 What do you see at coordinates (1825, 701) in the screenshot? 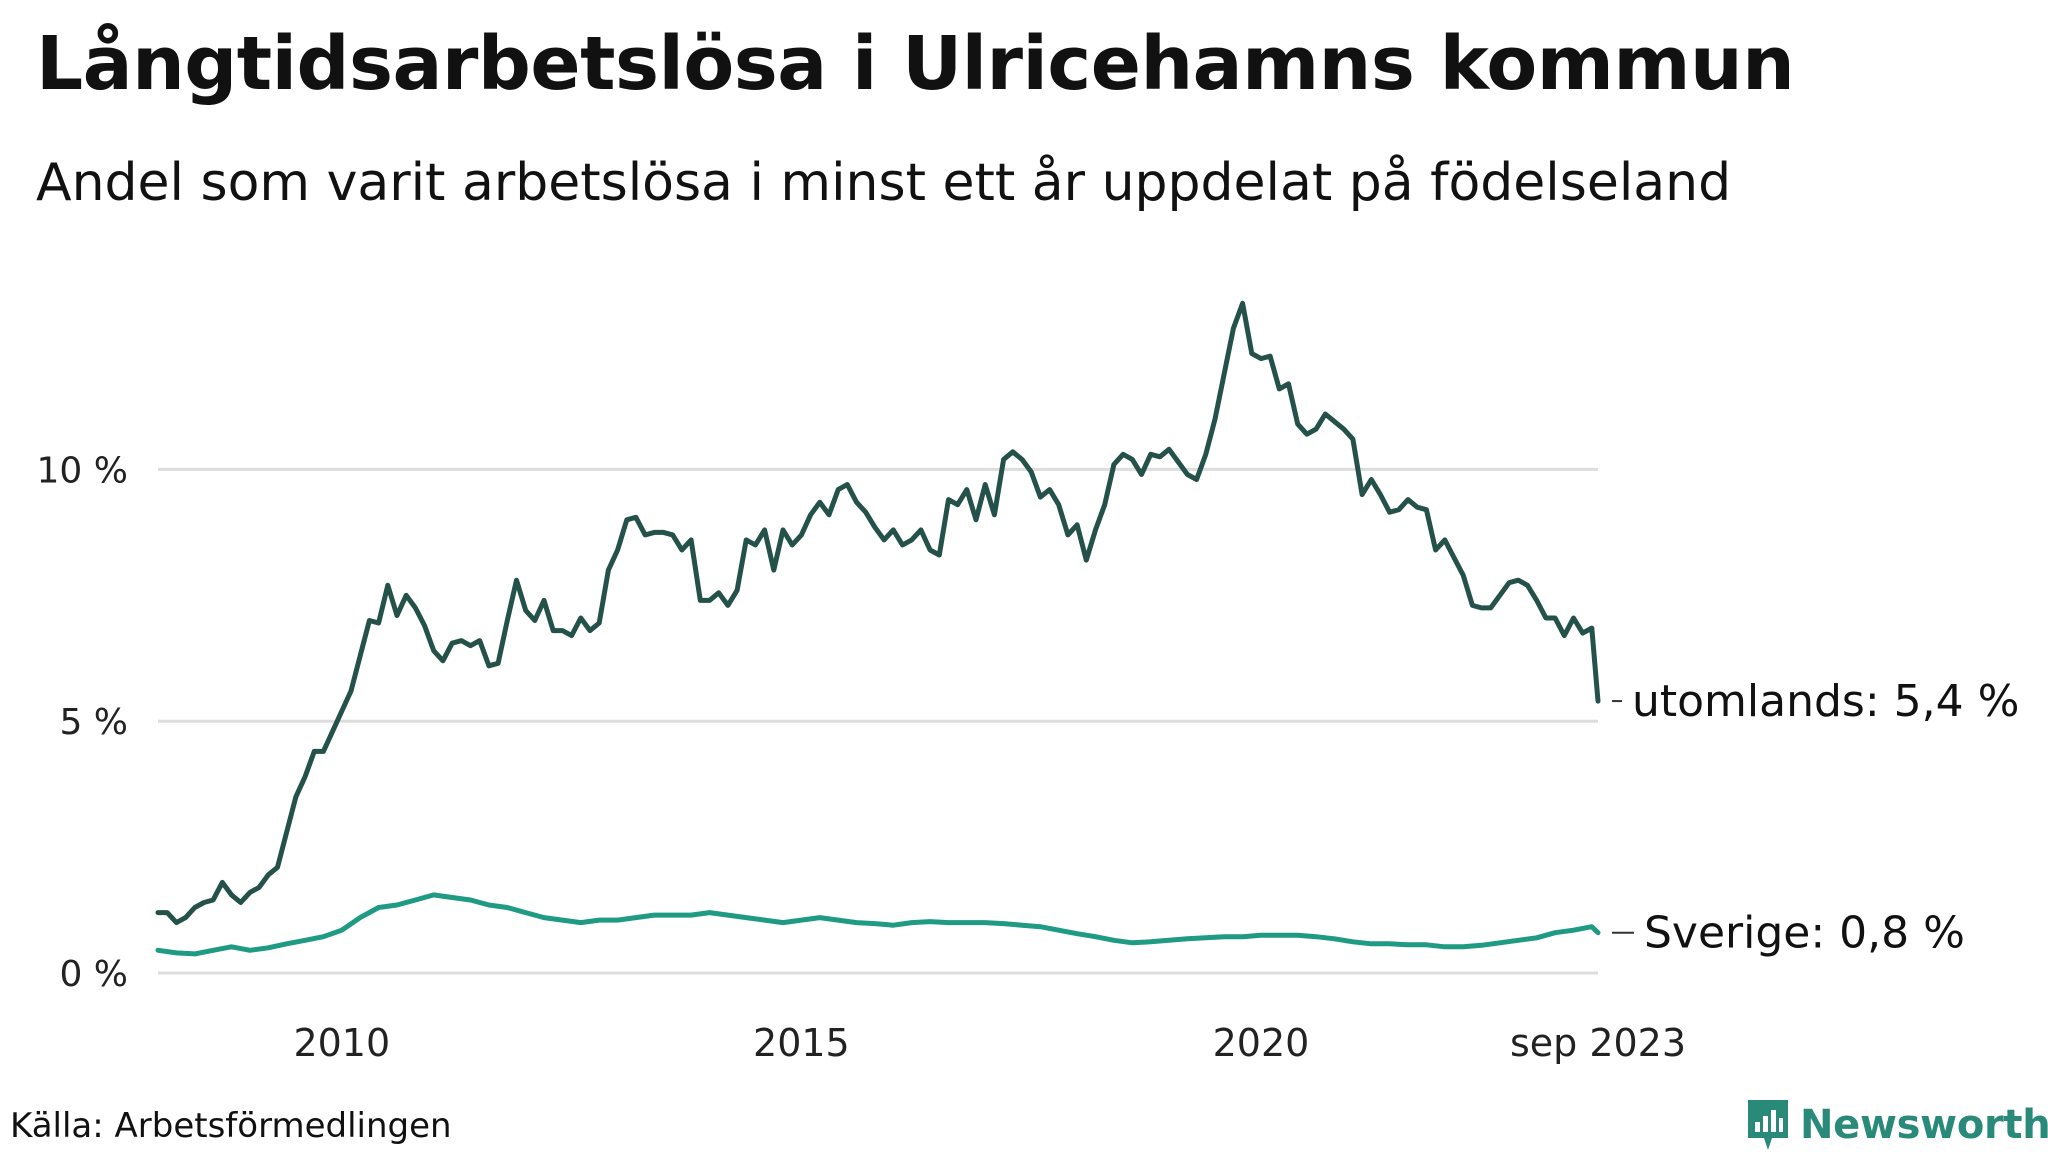
I see `end-label-utomlands: utomlands: 5,4 %` at bounding box center [1825, 701].